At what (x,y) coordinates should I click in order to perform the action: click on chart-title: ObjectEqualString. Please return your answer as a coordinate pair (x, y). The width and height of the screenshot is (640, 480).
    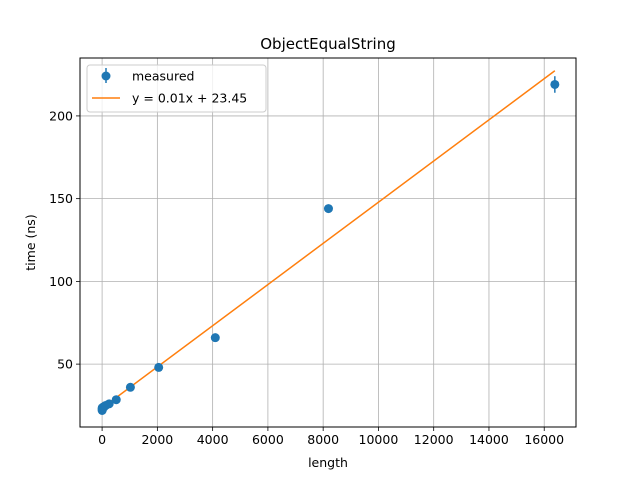
    Looking at the image, I should click on (327, 44).